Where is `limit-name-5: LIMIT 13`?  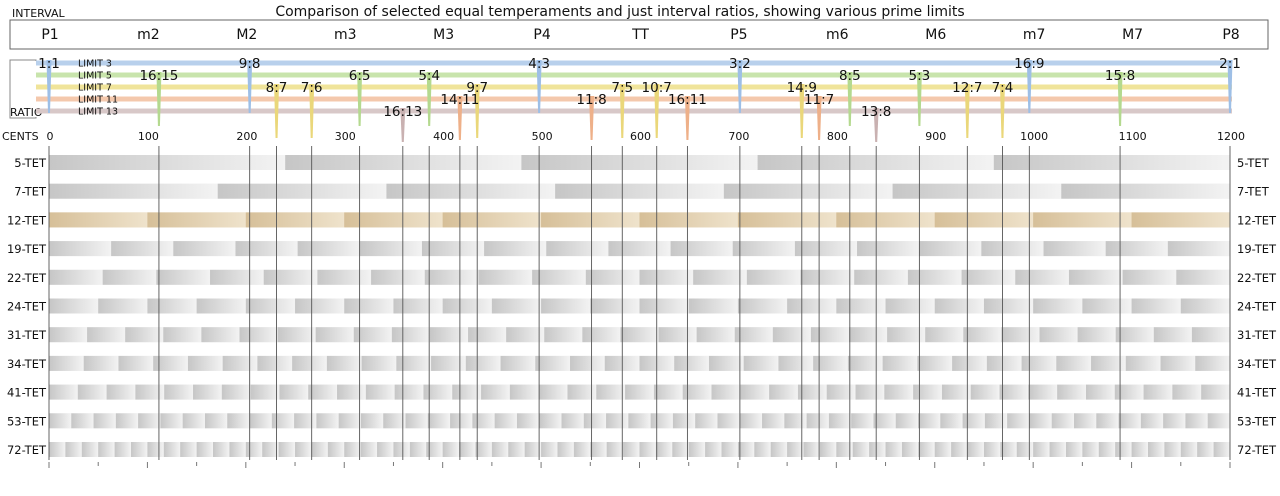
limit-name-5: LIMIT 13 is located at coordinates (98, 112).